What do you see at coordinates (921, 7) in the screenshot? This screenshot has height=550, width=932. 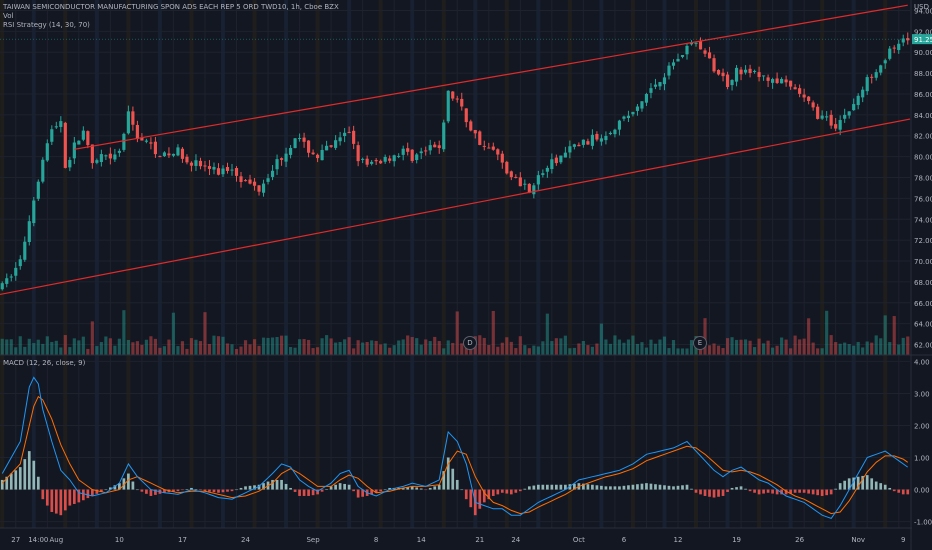 I see `currency-label: USD` at bounding box center [921, 7].